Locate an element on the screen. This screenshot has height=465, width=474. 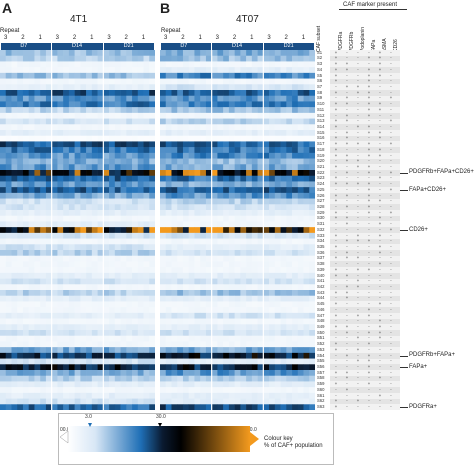
table-row-subset: S43 is located at coordinates (321, 292).